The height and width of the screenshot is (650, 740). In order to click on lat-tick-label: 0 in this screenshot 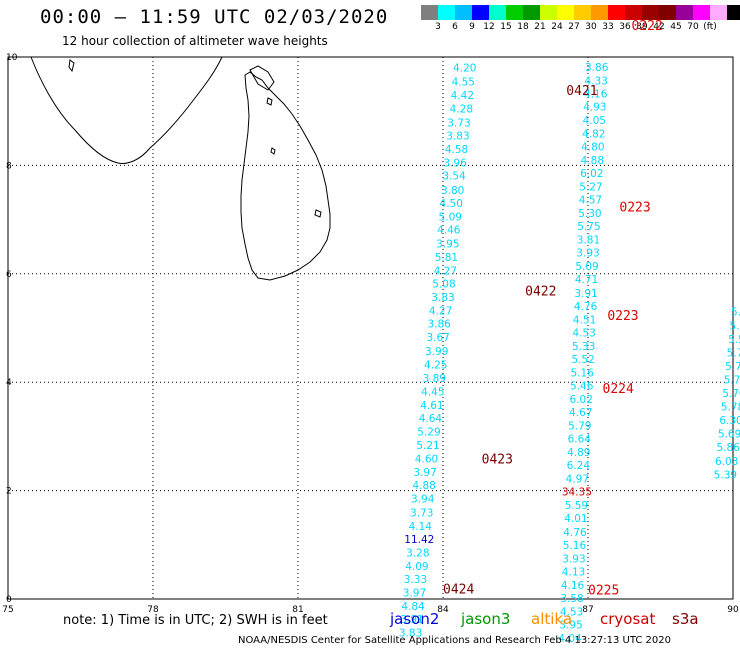, I will do `click(9, 600)`.